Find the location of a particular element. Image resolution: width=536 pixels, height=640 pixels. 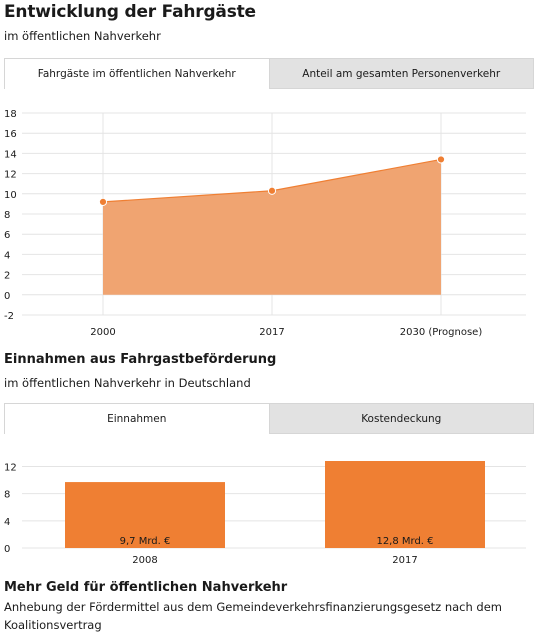

section-title-einnahmen: Einnahmen aus Fahrgastbeförderung is located at coordinates (140, 359).